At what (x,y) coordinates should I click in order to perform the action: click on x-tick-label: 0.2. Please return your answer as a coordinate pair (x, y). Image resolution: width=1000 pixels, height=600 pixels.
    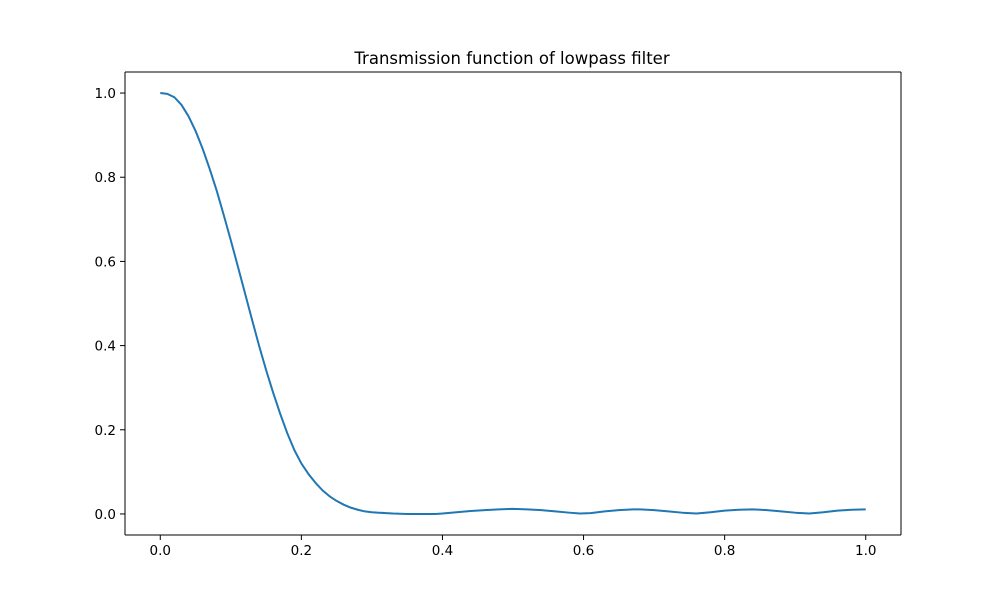
    Looking at the image, I should click on (301, 551).